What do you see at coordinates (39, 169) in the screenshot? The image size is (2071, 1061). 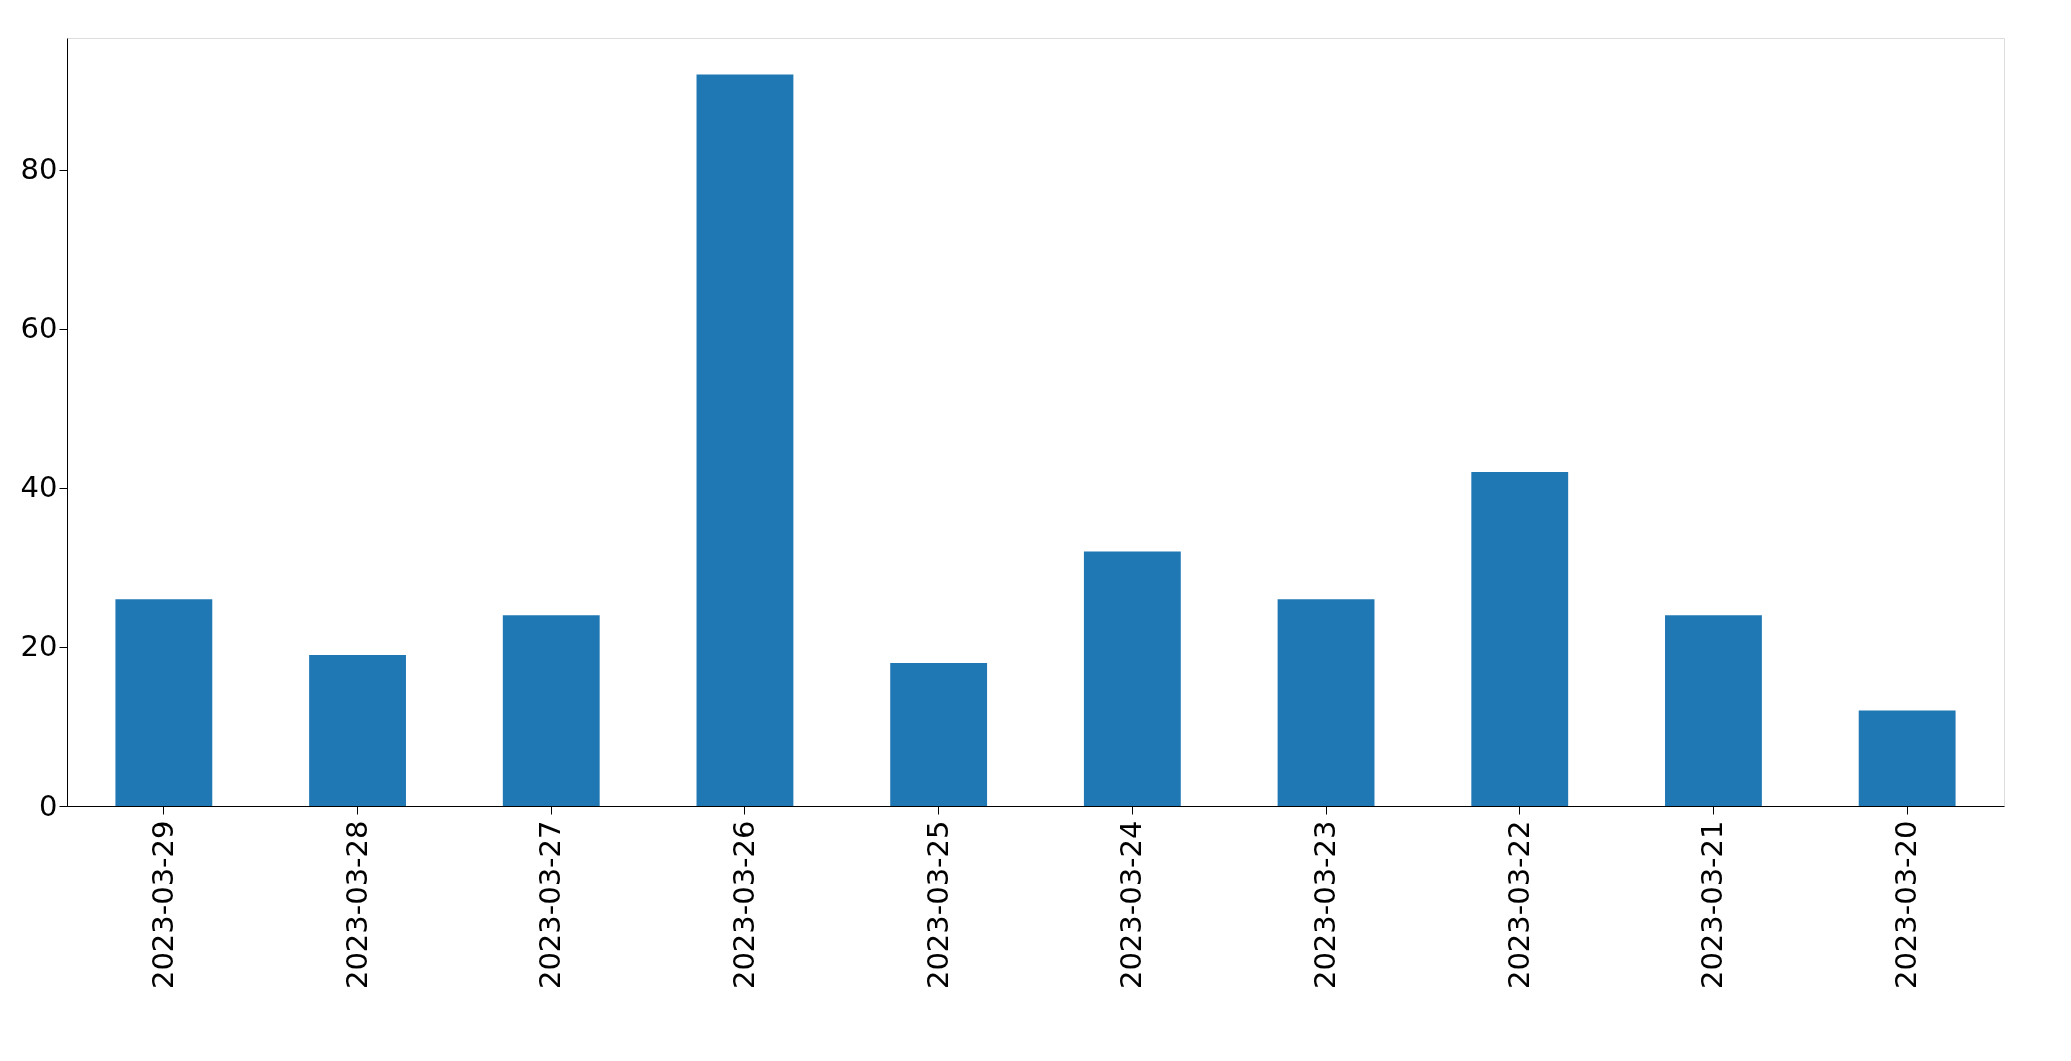 I see `y-tick-label: 80` at bounding box center [39, 169].